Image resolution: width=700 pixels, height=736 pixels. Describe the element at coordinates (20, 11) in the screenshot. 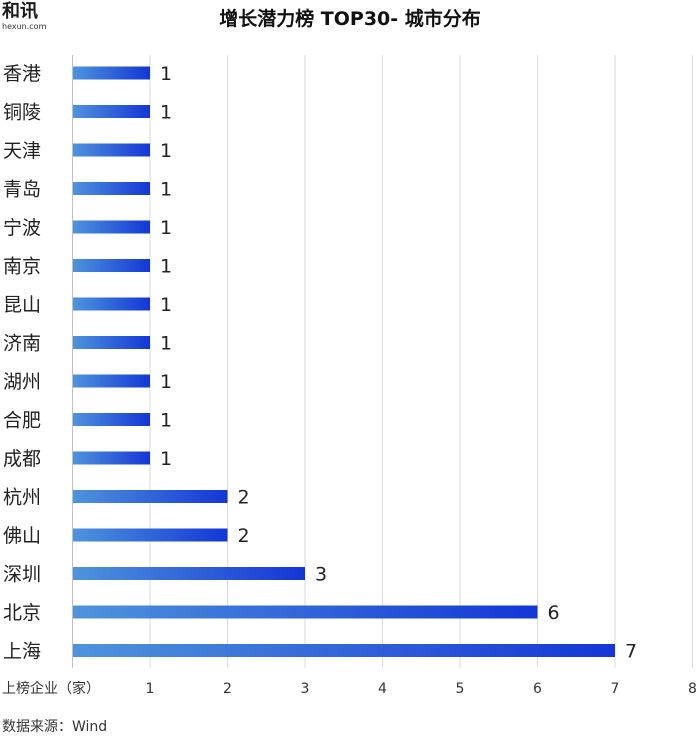

I see `logo-mark: 和讯` at that location.